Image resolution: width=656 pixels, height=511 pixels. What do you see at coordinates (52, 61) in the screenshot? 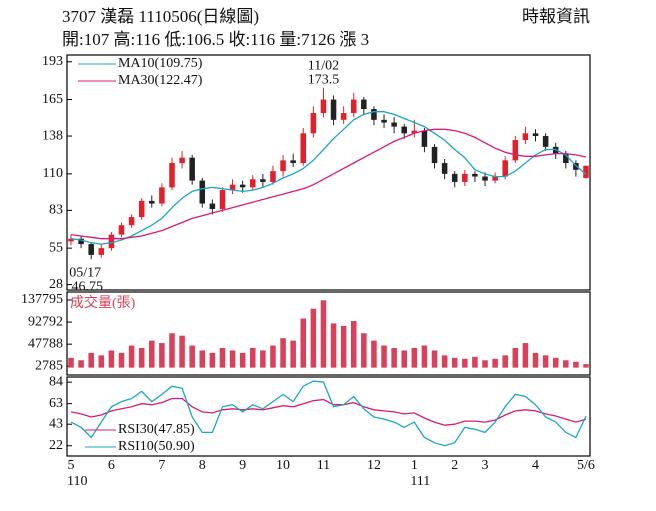
I see `y-tick-label: 193` at bounding box center [52, 61].